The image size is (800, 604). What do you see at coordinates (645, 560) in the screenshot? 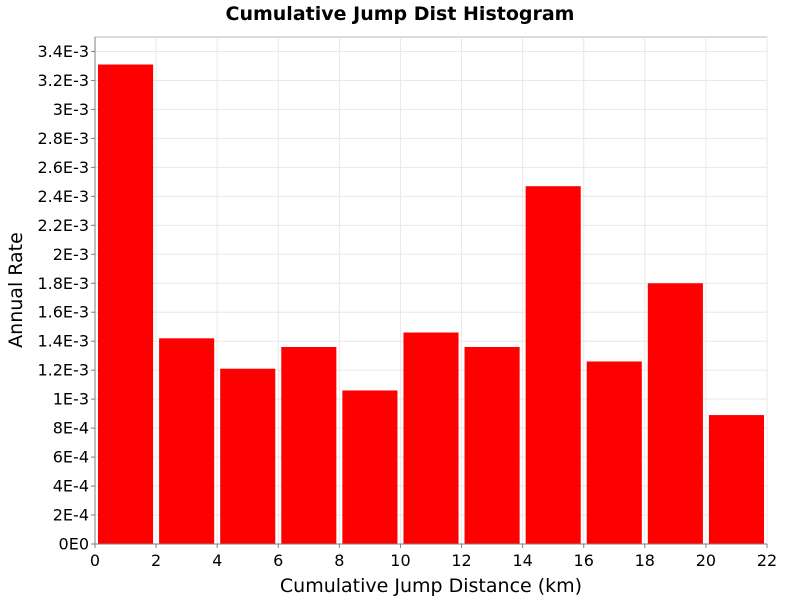
I see `x-tick-label-9: 18` at bounding box center [645, 560].